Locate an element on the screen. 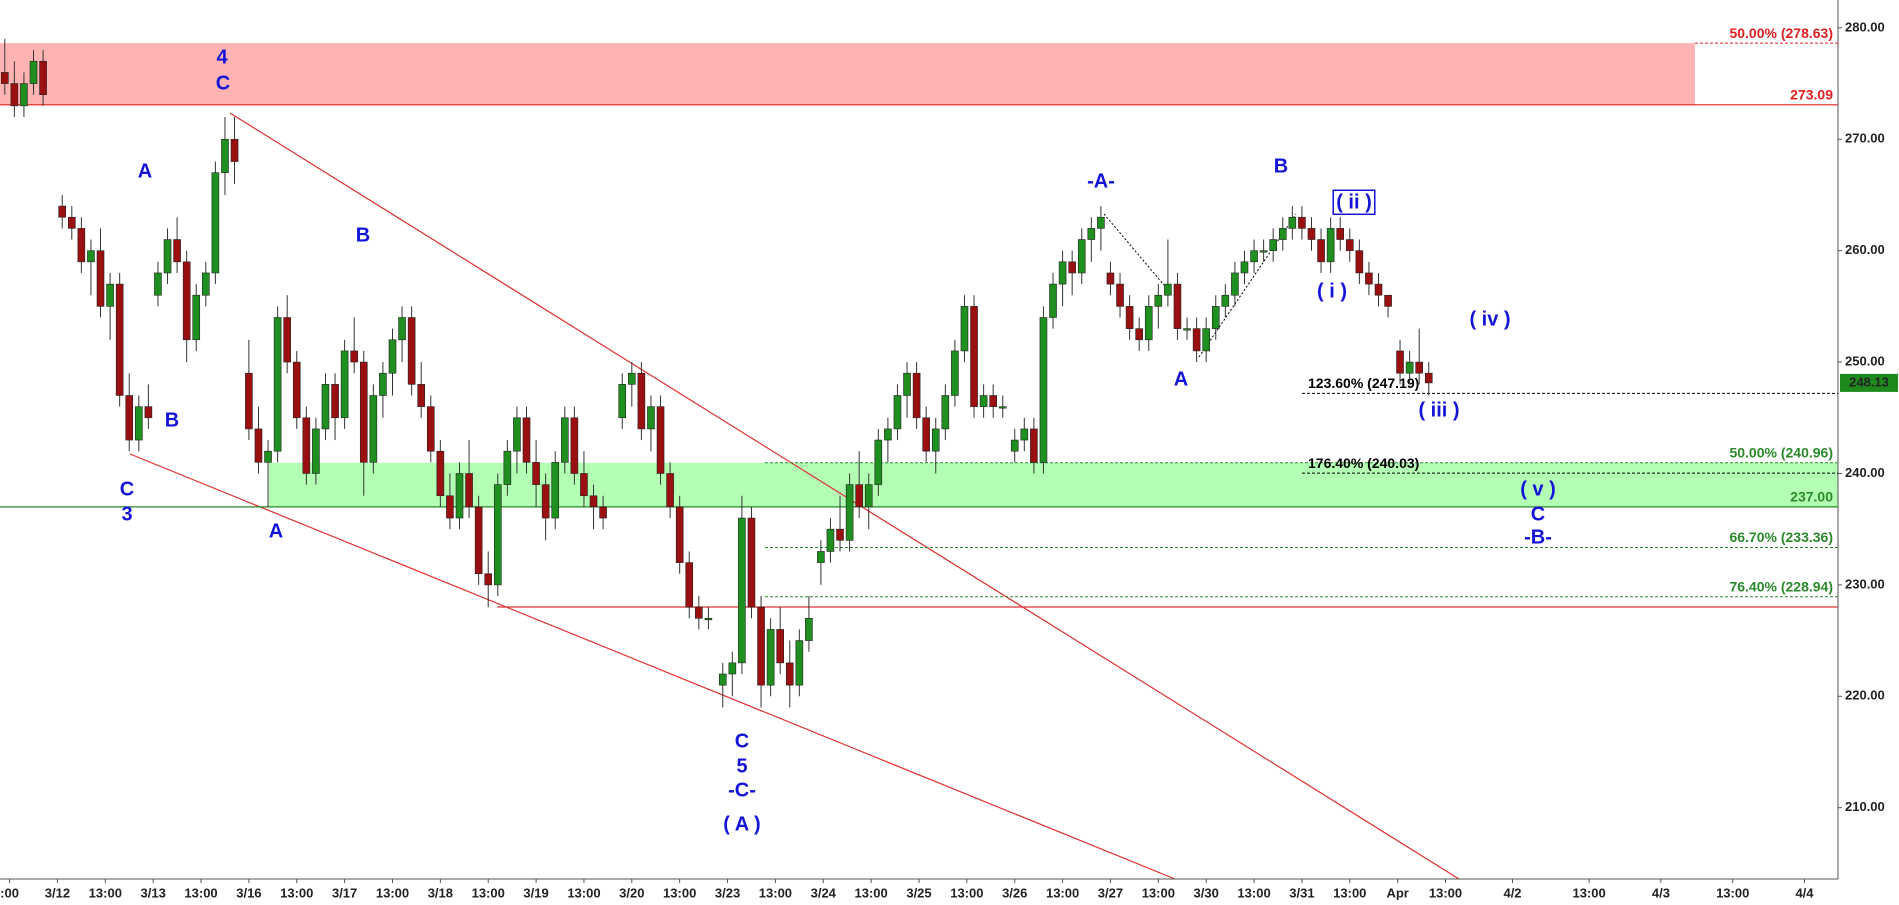  x-tick-label: :00 is located at coordinates (9, 892).